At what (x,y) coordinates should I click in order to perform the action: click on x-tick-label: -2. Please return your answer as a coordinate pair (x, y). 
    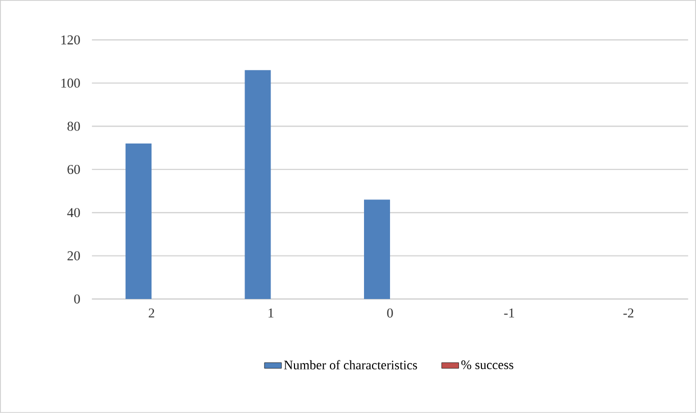
    Looking at the image, I should click on (628, 313).